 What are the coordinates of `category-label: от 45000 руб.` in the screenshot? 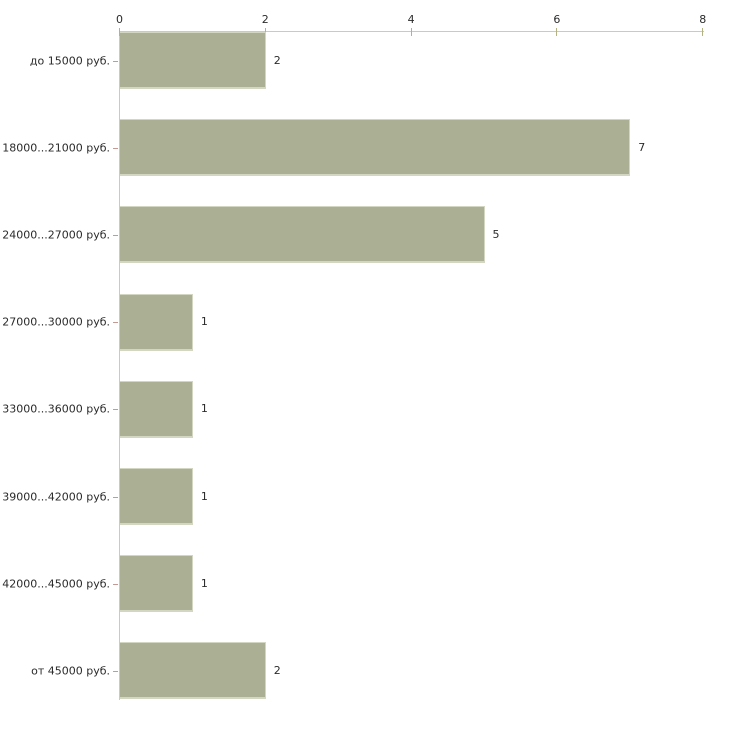 It's located at (70, 671).